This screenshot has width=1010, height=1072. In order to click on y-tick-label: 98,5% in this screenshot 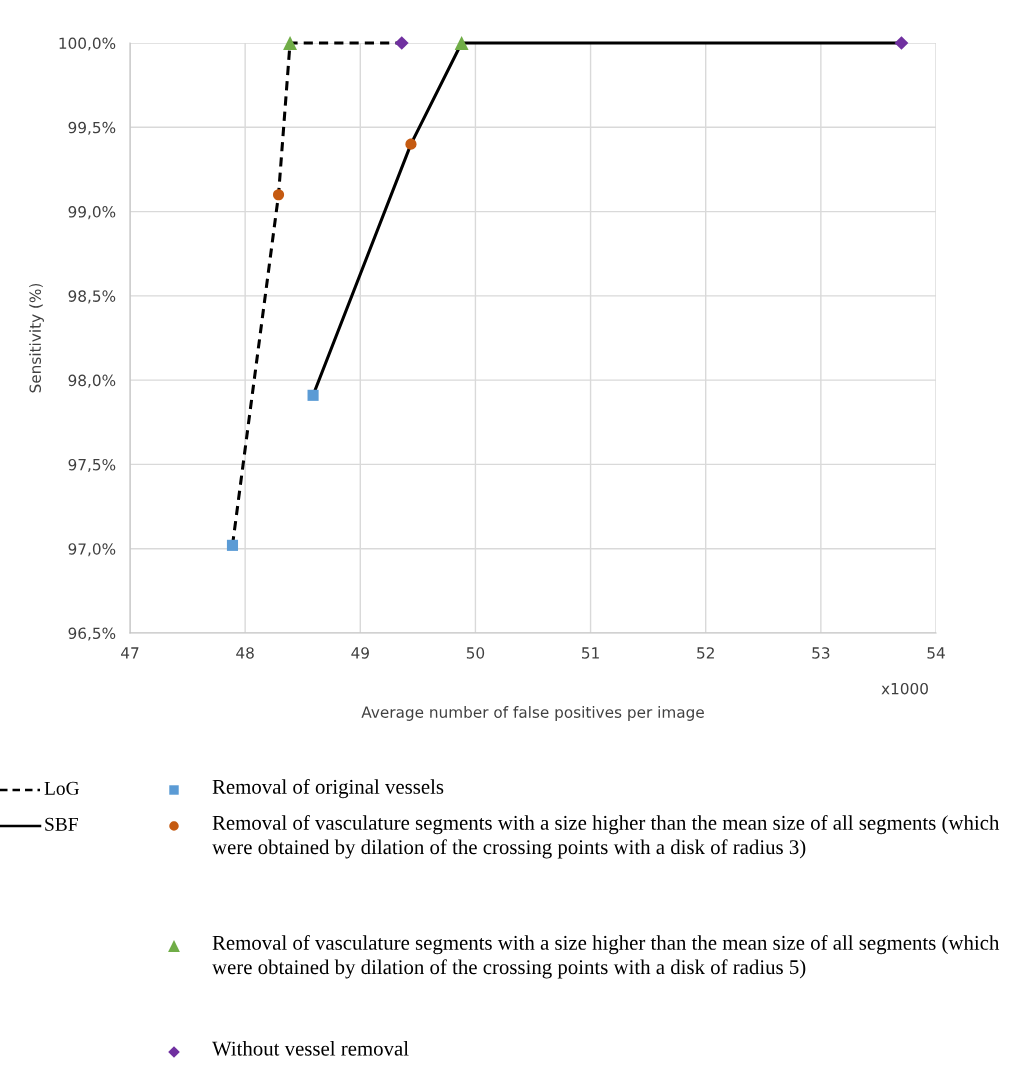, I will do `click(92, 297)`.